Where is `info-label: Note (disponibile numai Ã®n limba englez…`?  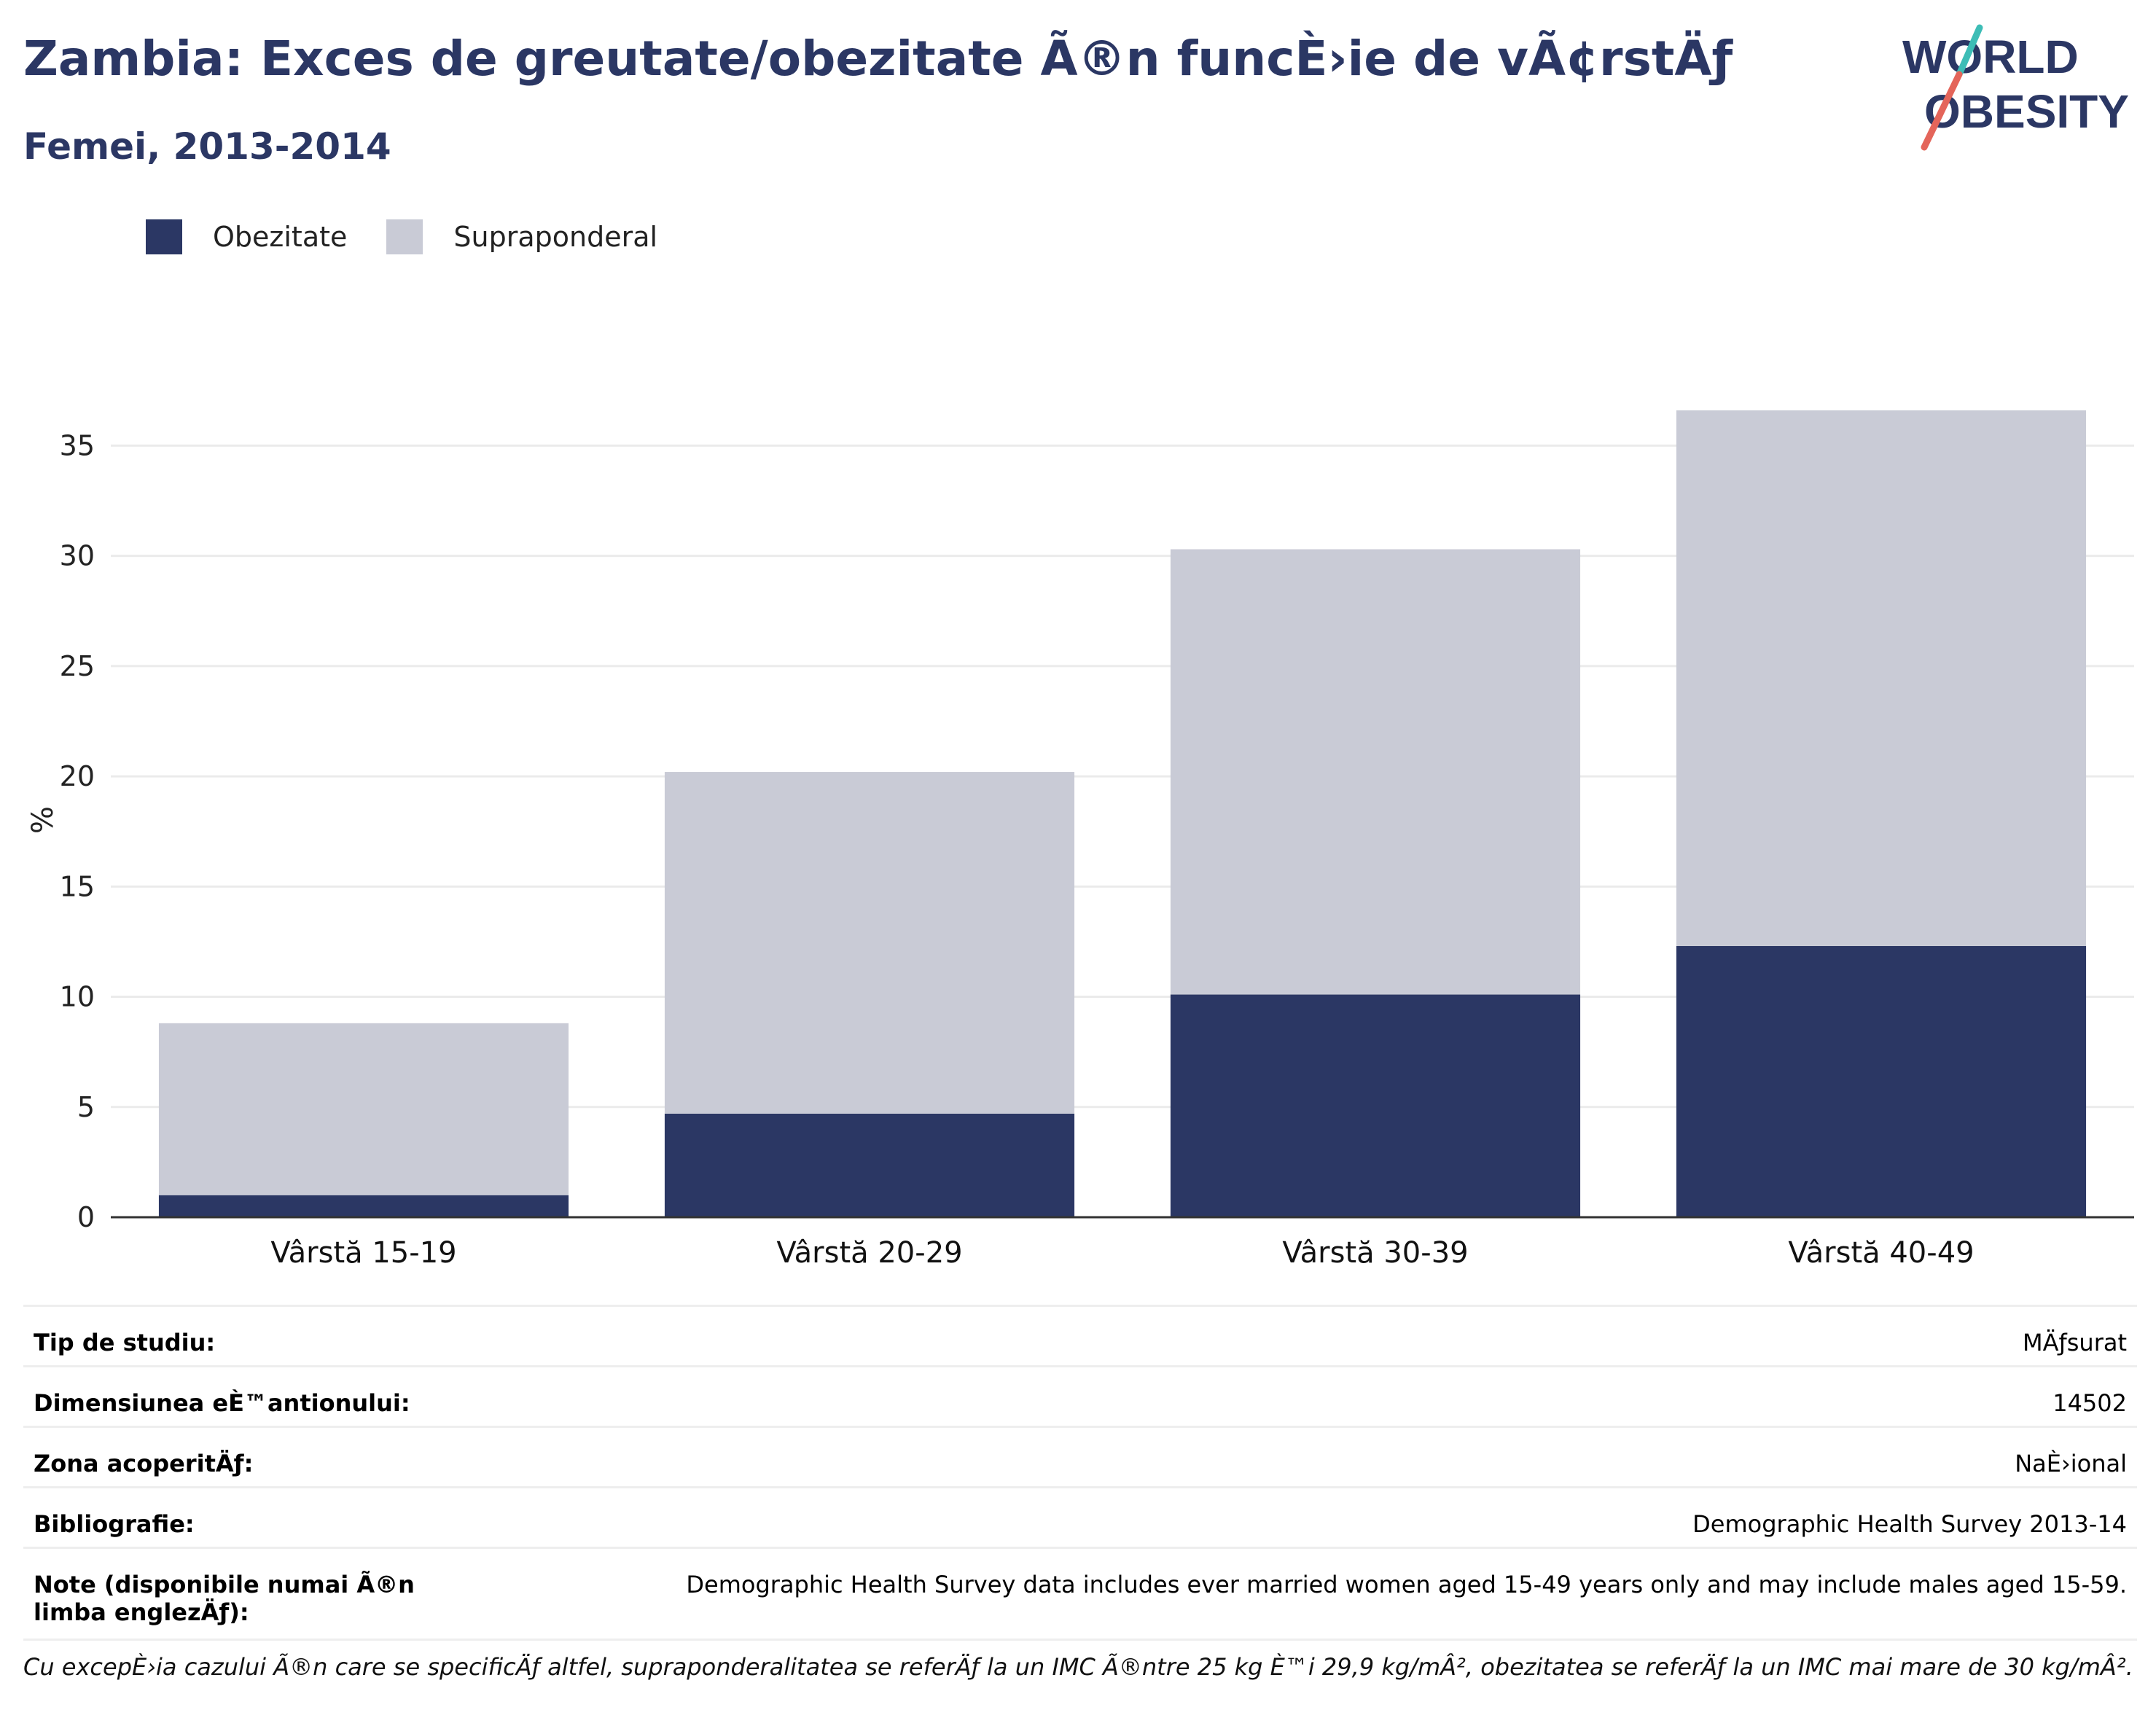 info-label: Note (disponibile numai Ã®n limba englez… is located at coordinates (259, 1594).